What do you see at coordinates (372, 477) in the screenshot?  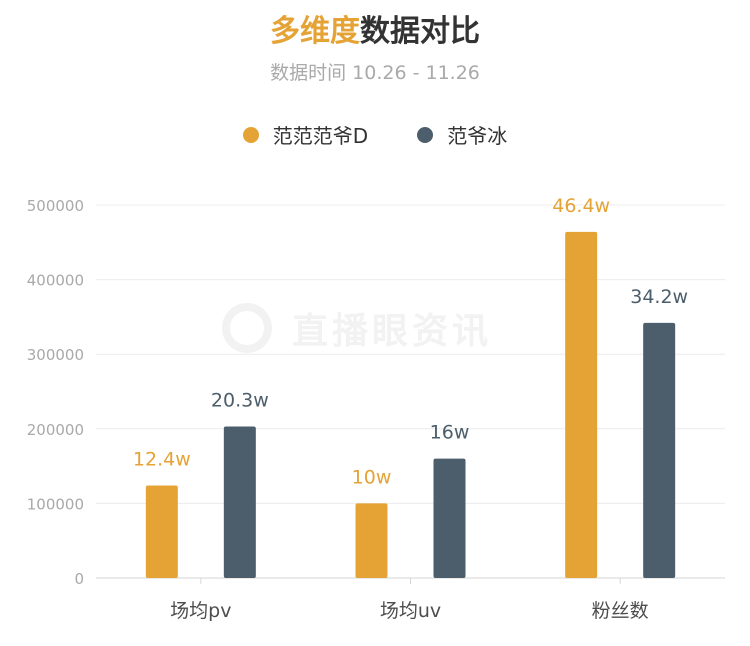 I see `data-label: 10w` at bounding box center [372, 477].